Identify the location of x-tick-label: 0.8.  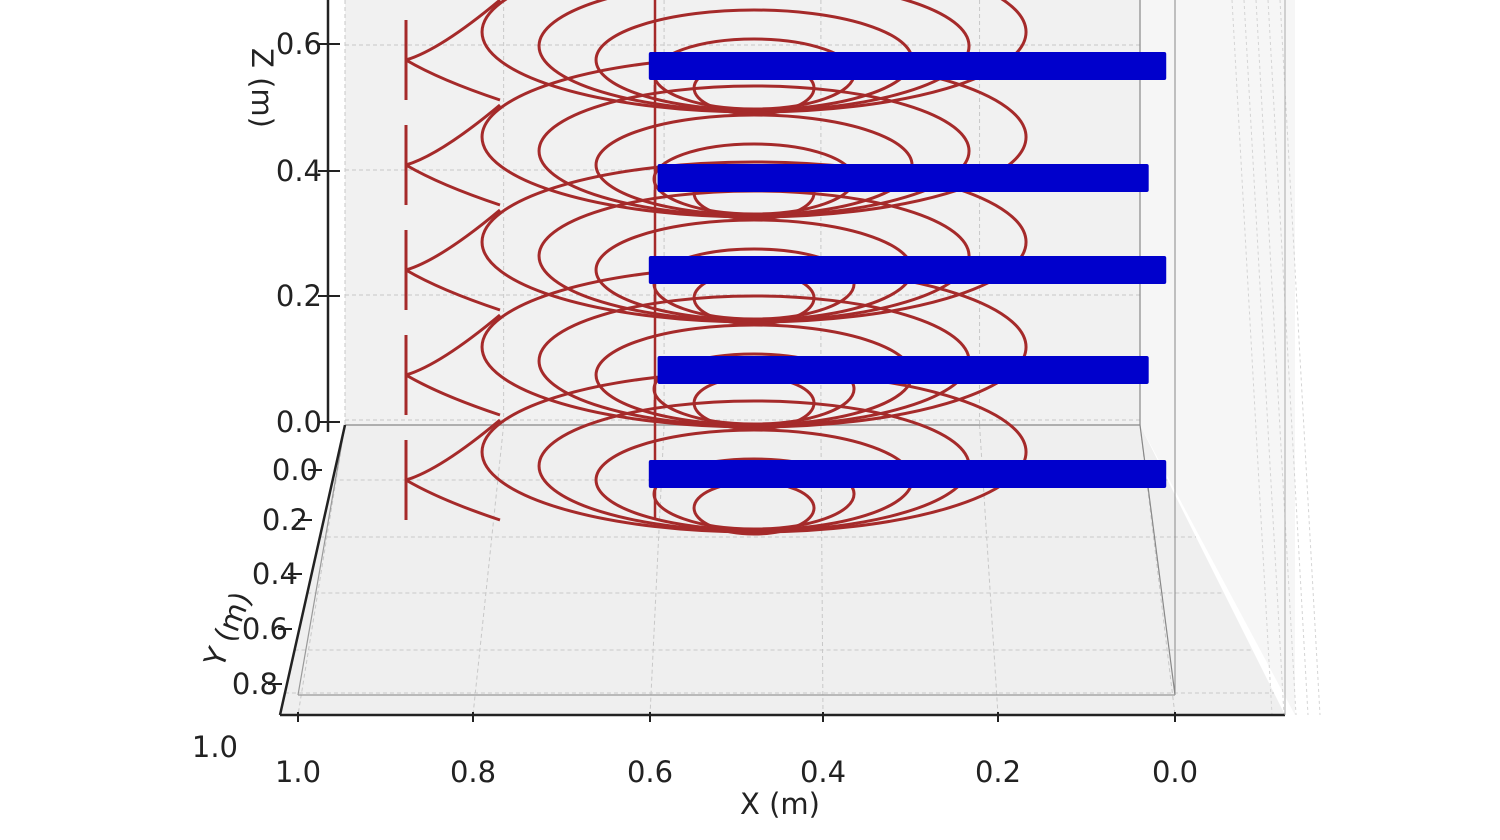
(473, 772).